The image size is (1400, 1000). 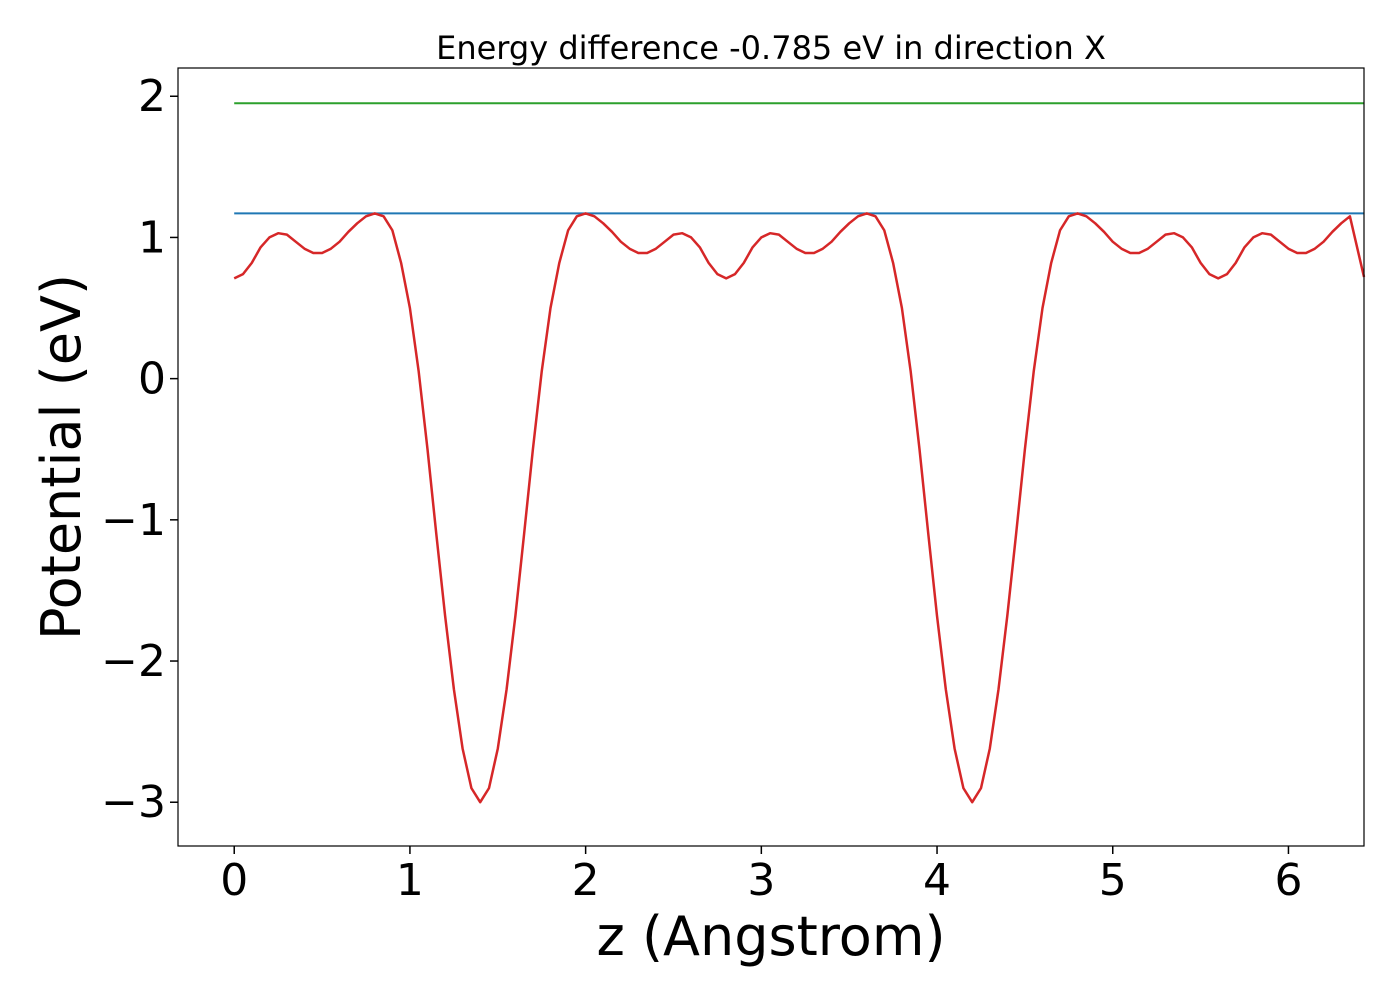 I want to click on y-tick-label: −2, so click(x=133, y=661).